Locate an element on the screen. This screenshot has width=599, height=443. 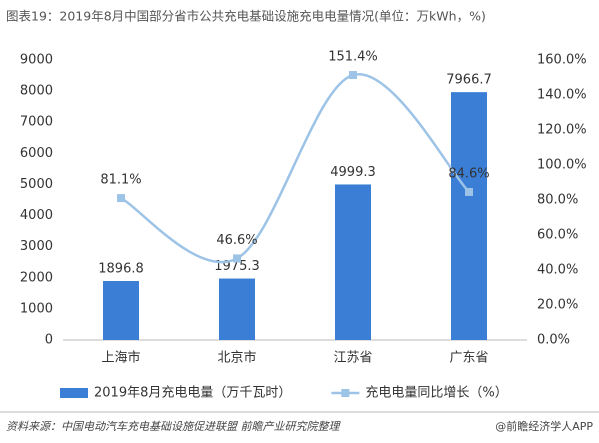
y-tick-label: 5000 is located at coordinates (36, 184).